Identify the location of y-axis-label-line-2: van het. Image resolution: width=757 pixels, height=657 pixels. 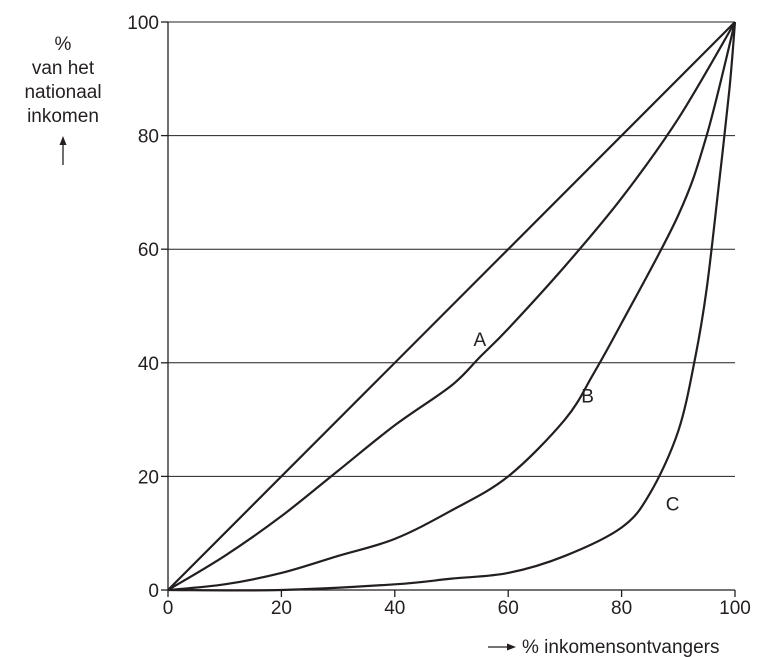
(63, 68).